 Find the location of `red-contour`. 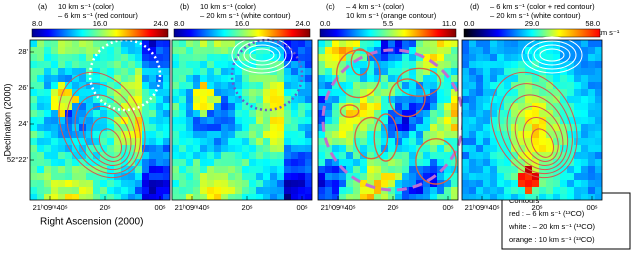

red-contour is located at coordinates (108, 139).